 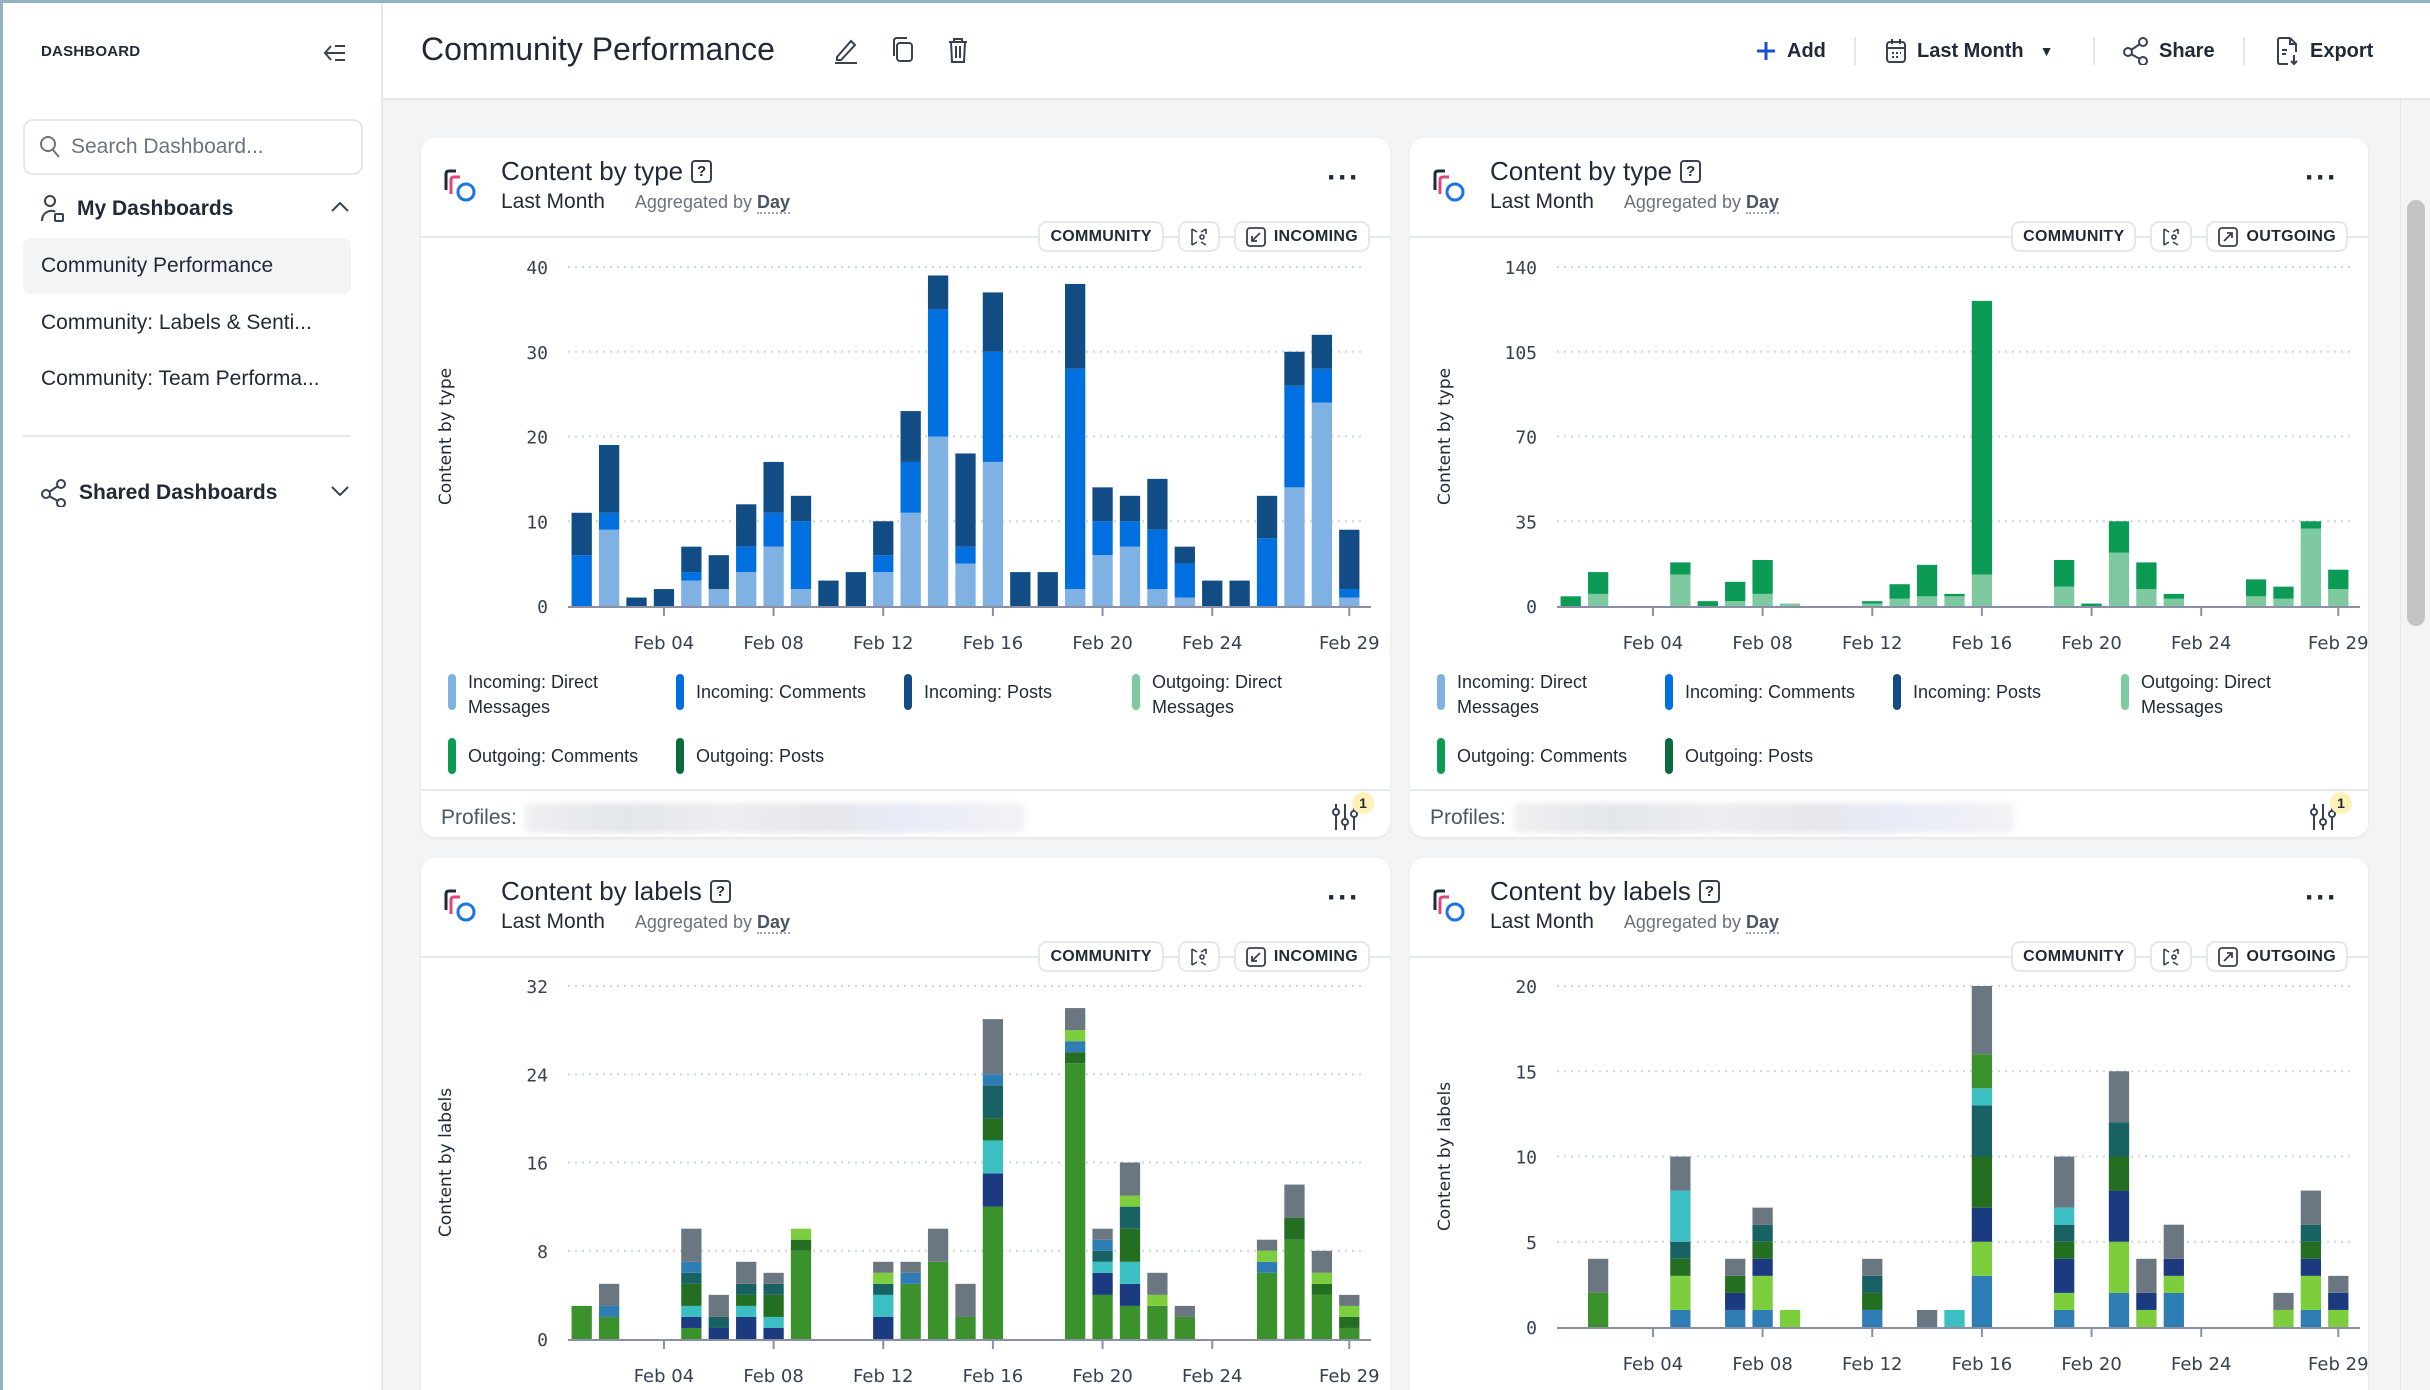 I want to click on legend-item: Incoming: Comments, so click(x=790, y=695).